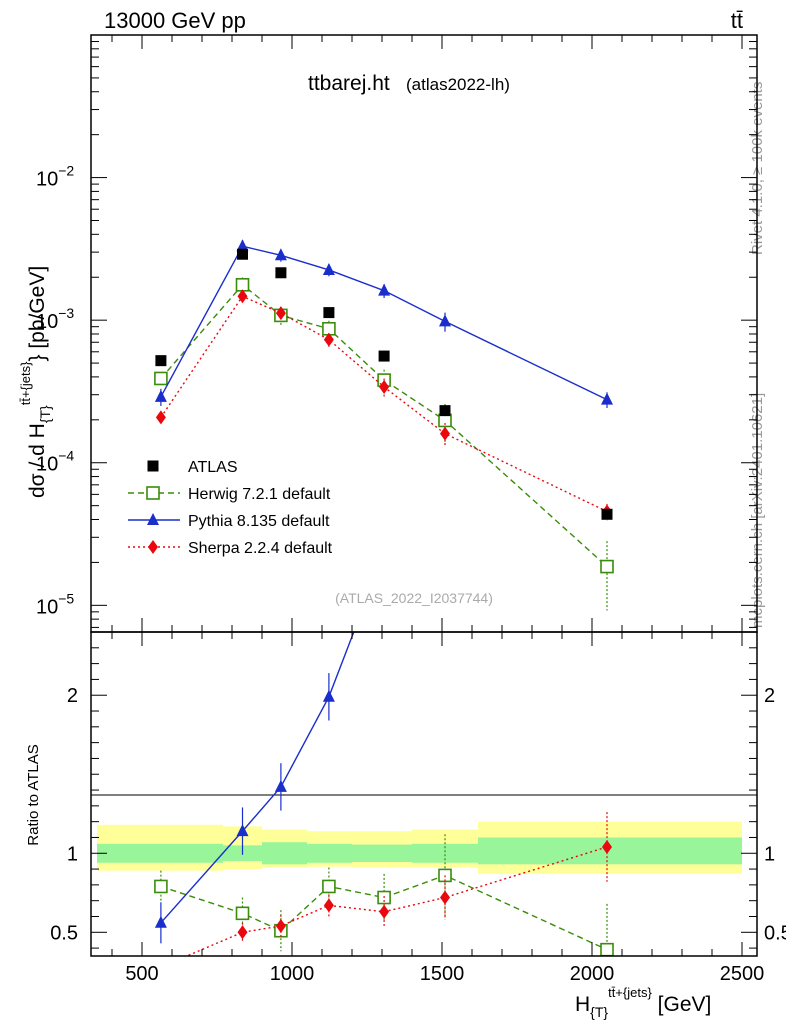 The image size is (786, 1024). What do you see at coordinates (64, 933) in the screenshot?
I see `ratio-tick-label: 0.5` at bounding box center [64, 933].